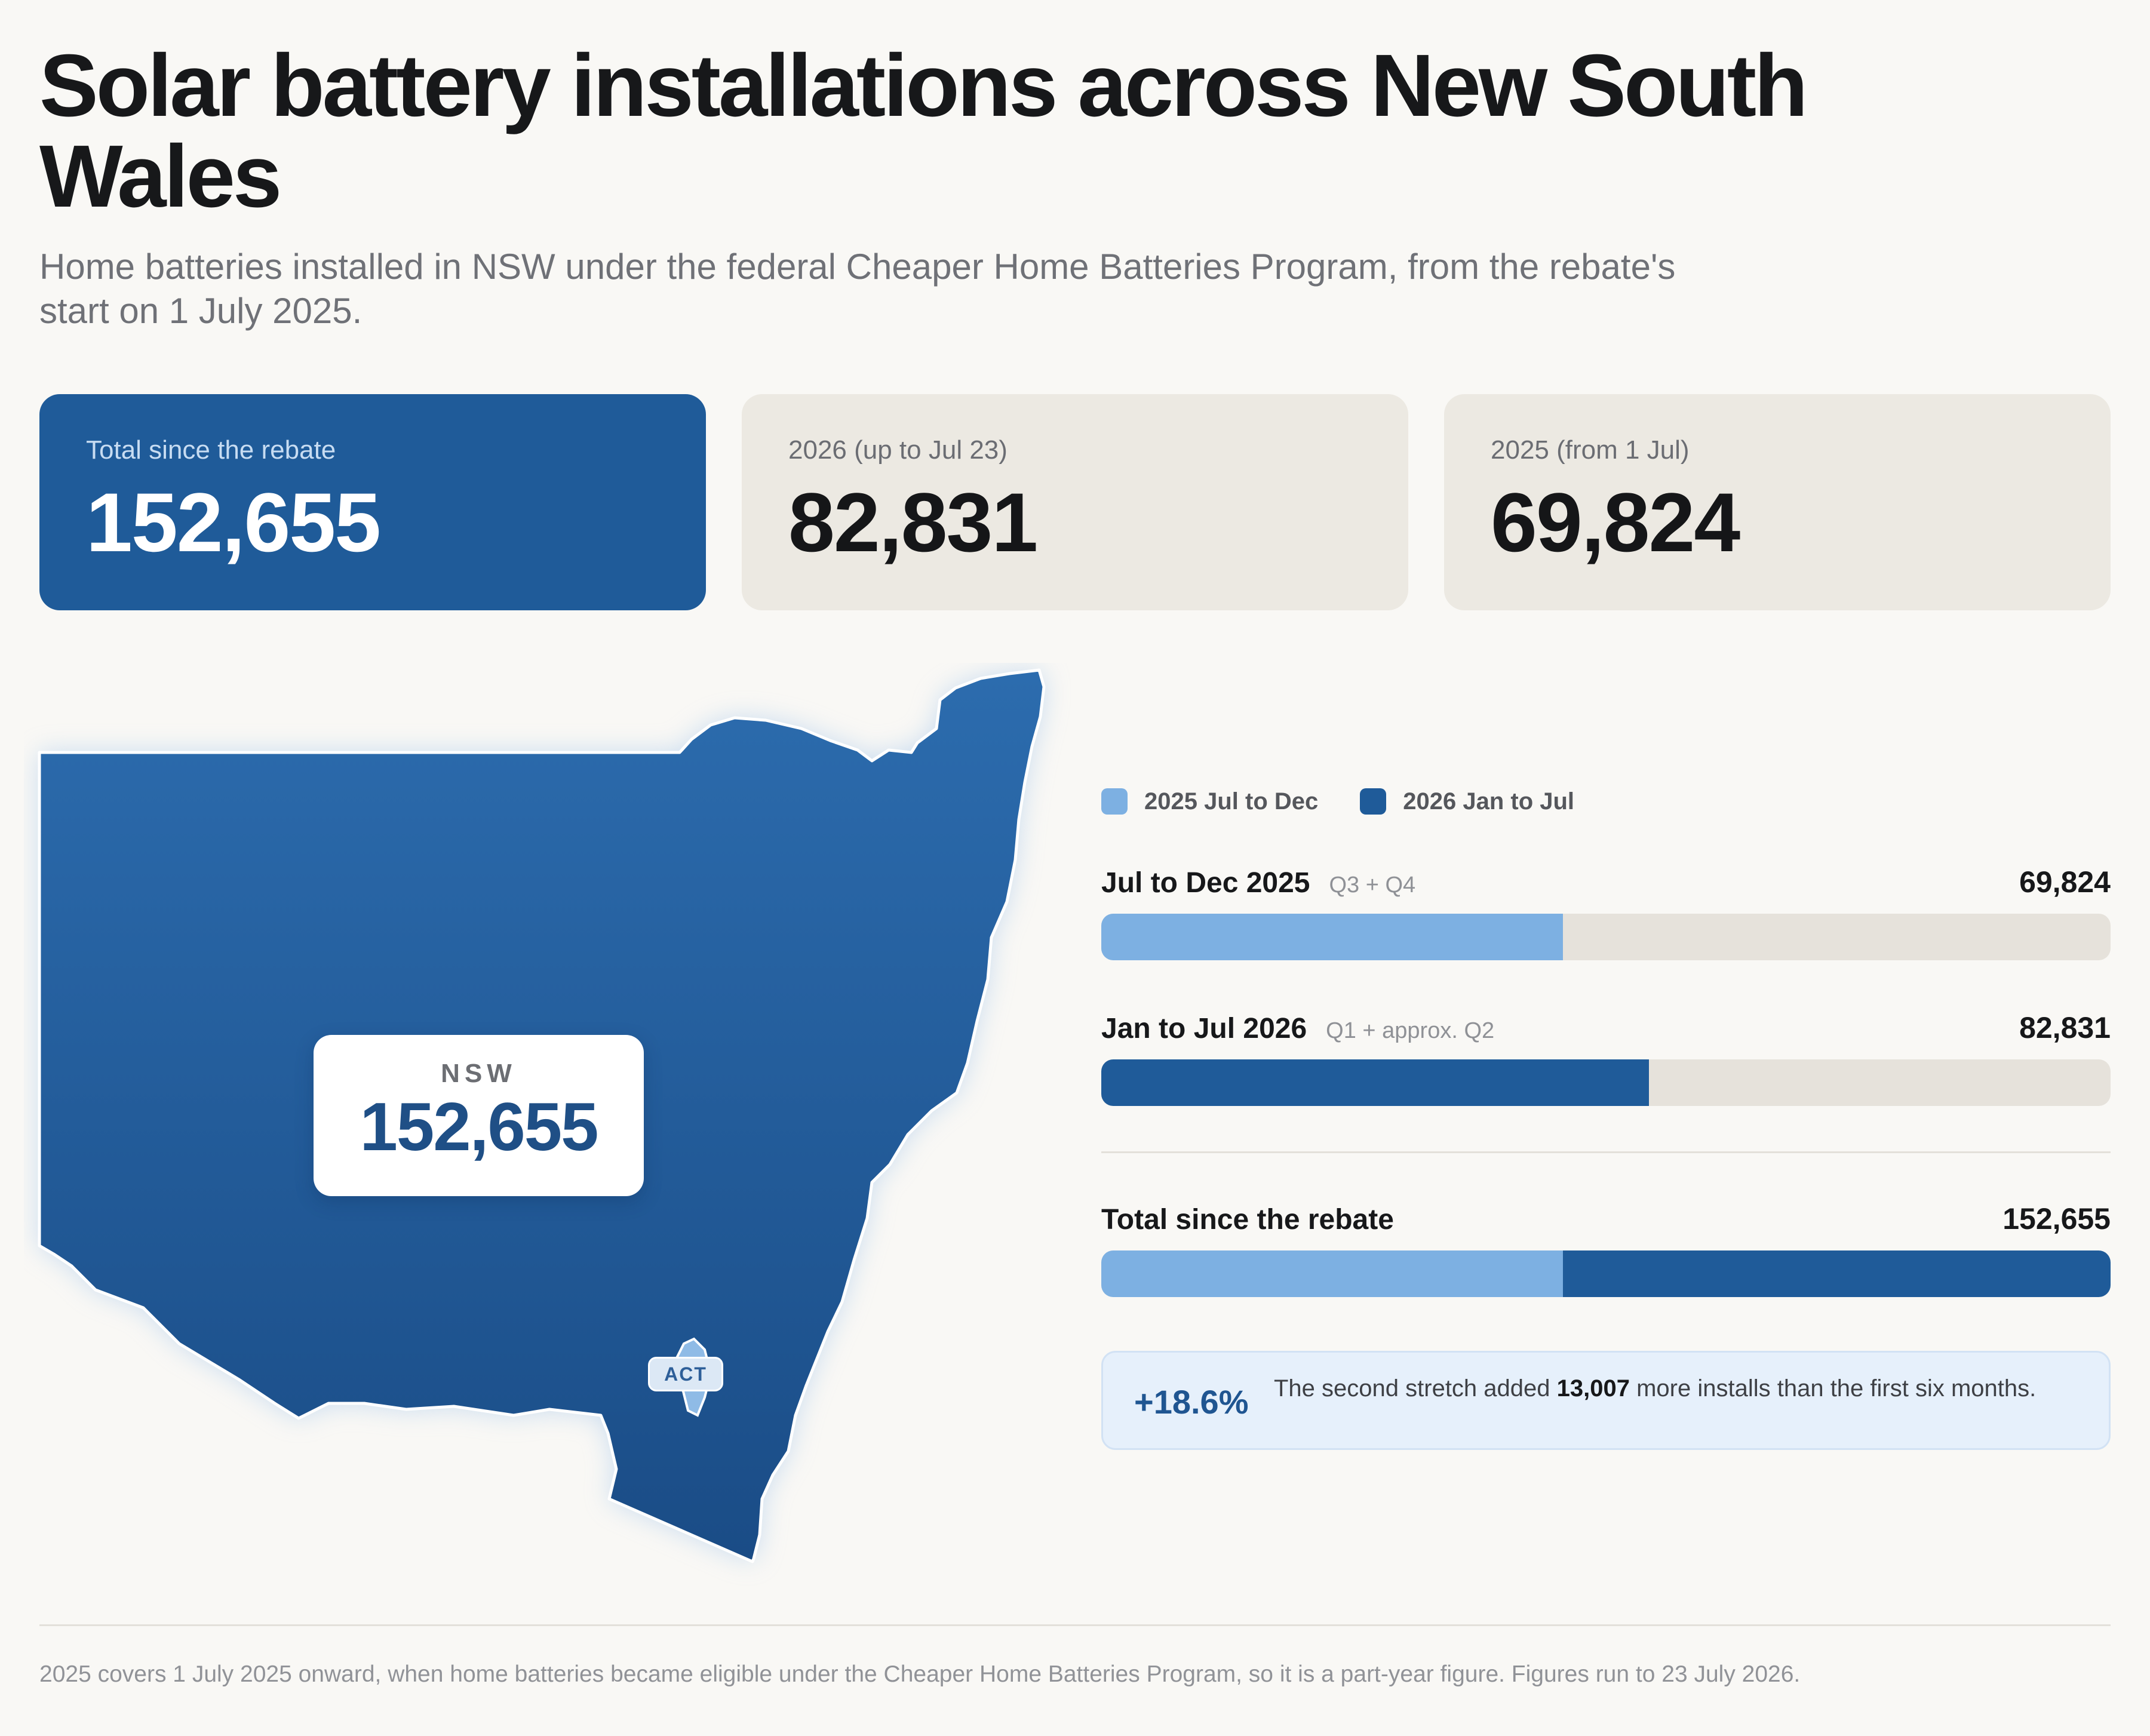  Describe the element at coordinates (1489, 801) in the screenshot. I see `legend-label-2026: 2026 Jan to Jul` at that location.